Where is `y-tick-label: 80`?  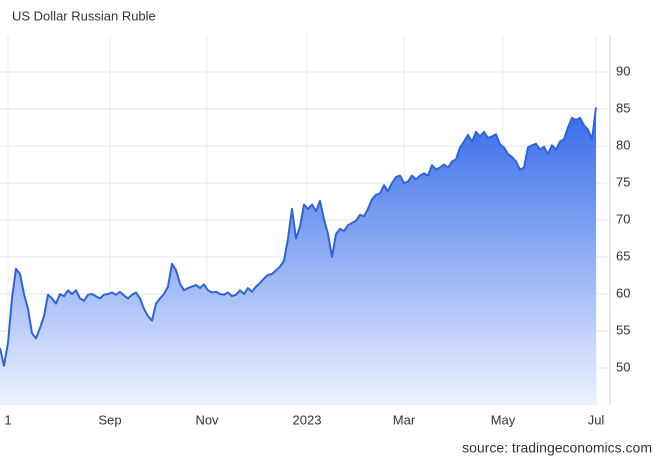 y-tick-label: 80 is located at coordinates (623, 144).